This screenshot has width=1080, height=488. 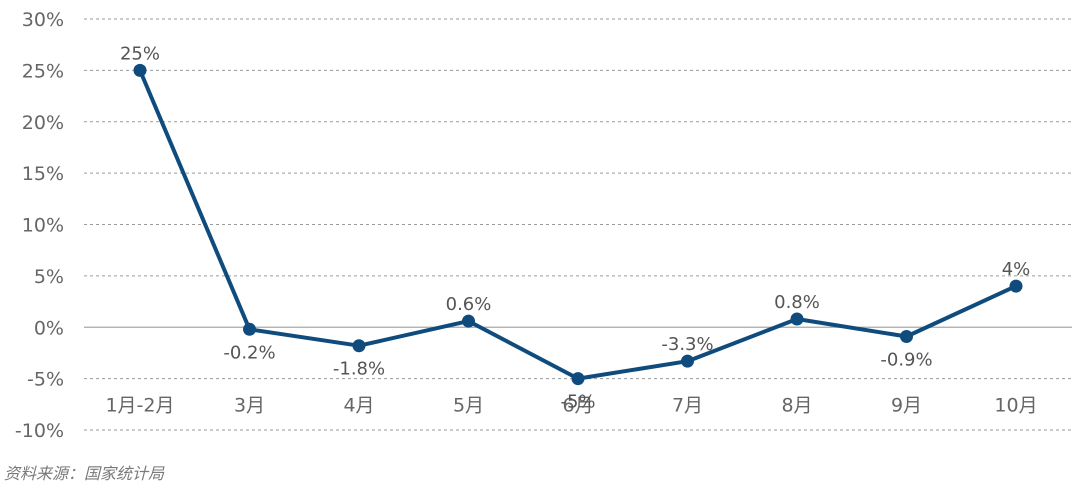 What do you see at coordinates (577, 406) in the screenshot?
I see `x-tick-label: 6月` at bounding box center [577, 406].